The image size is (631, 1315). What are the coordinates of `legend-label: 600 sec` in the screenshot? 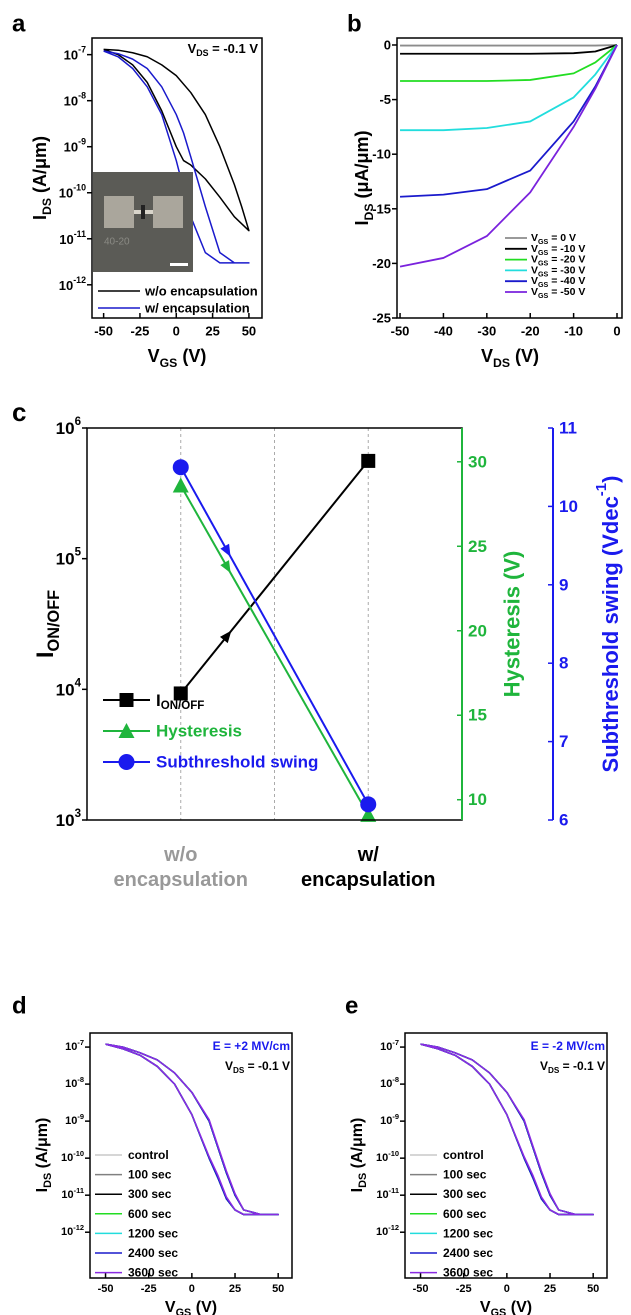 It's located at (150, 1214).